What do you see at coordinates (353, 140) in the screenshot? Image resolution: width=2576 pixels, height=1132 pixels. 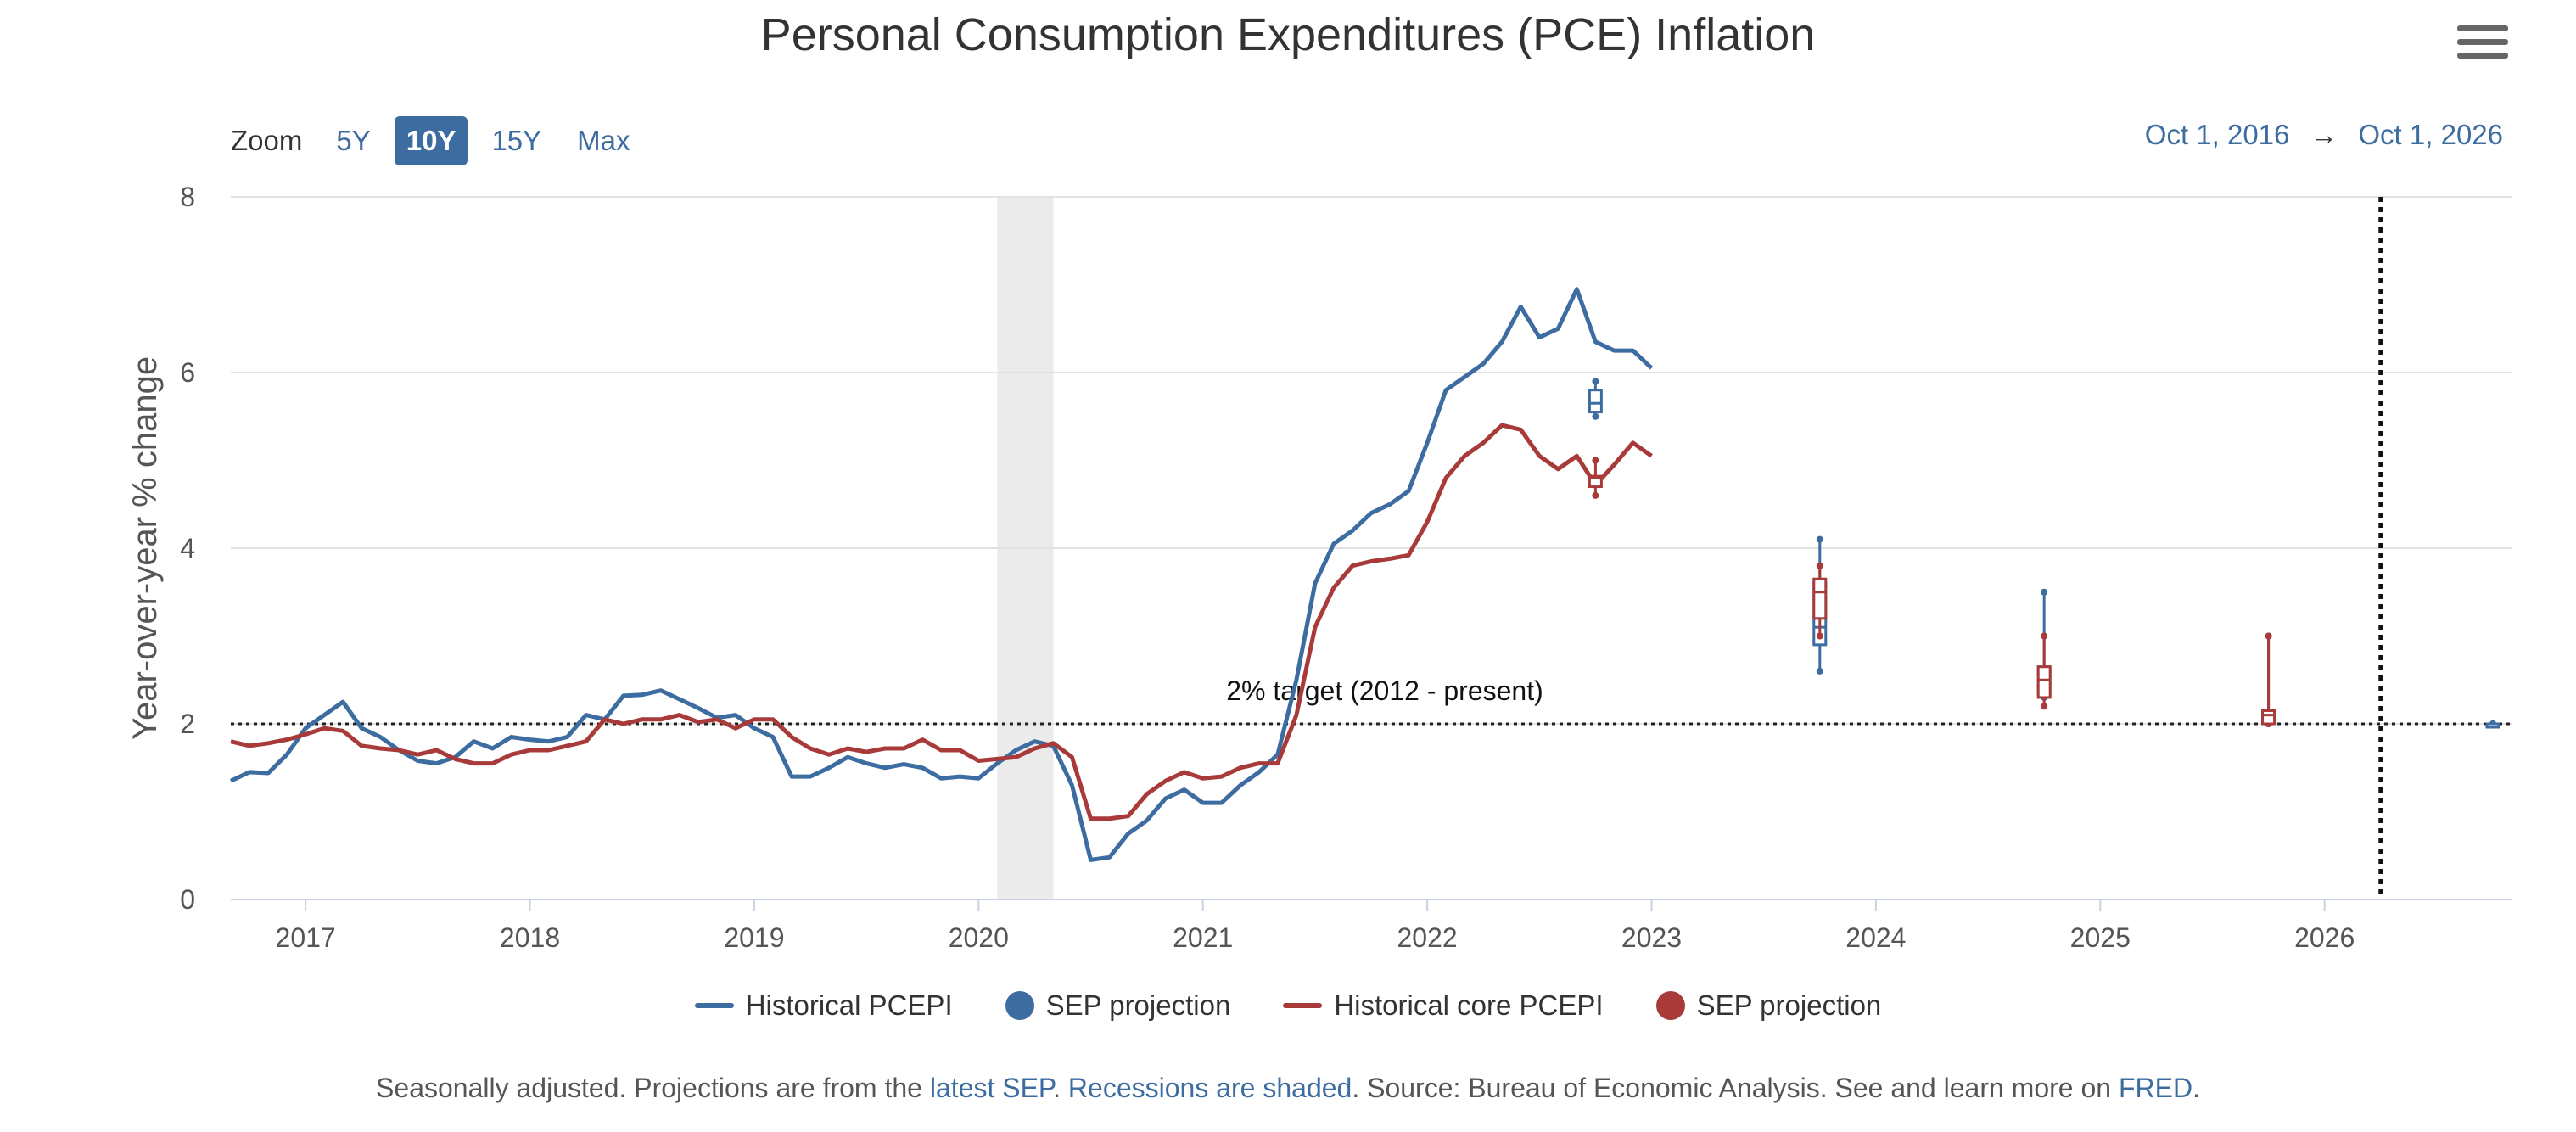 I see `zoom-5y-button: 5Y` at bounding box center [353, 140].